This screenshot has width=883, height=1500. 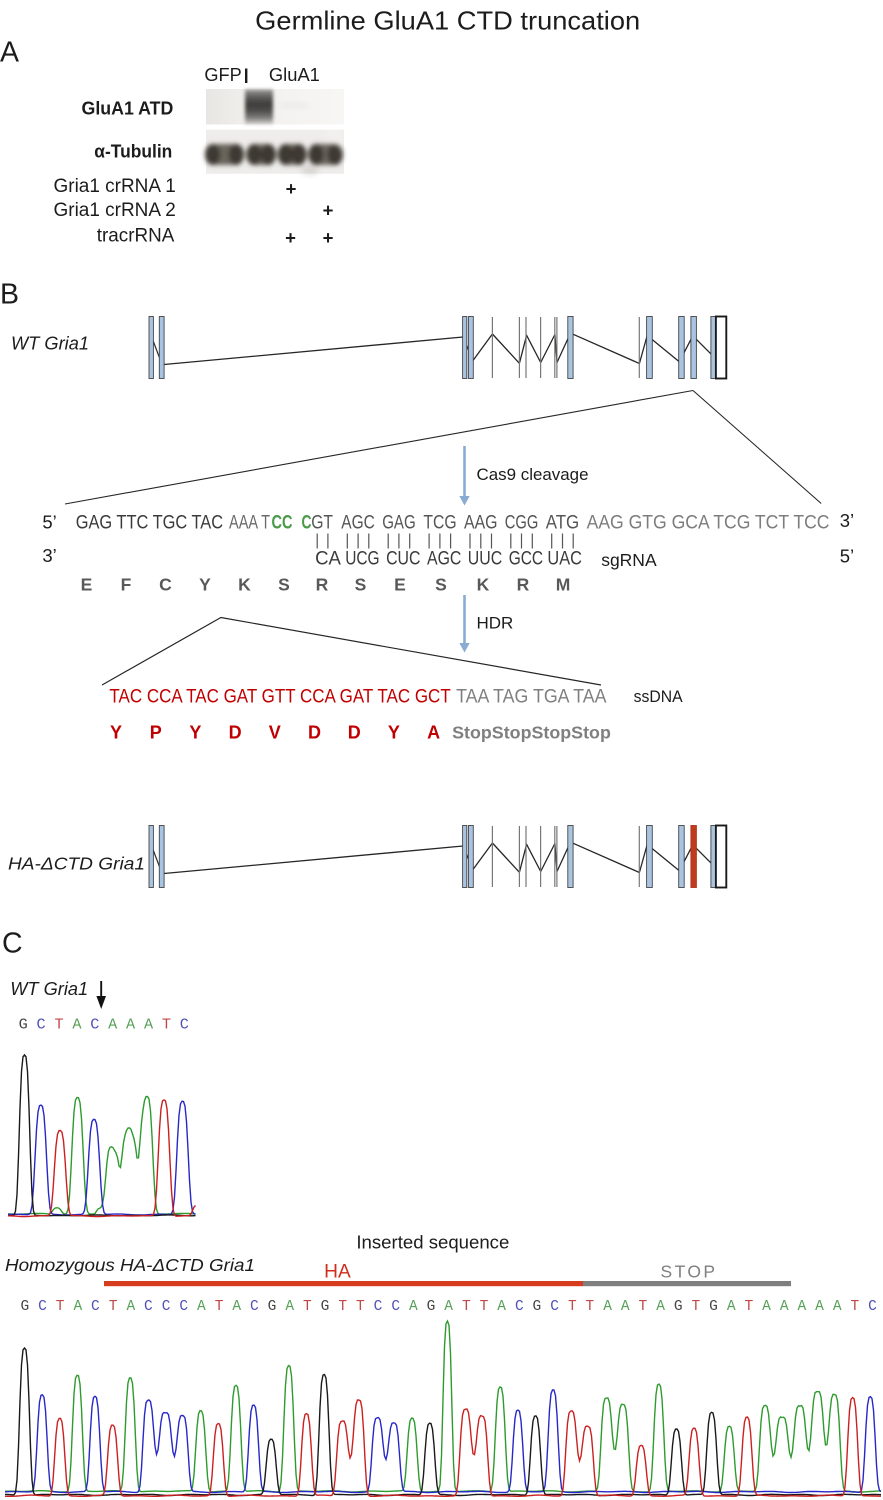 What do you see at coordinates (130, 1265) in the screenshot?
I see `svg-text: Homozygous HA-ΔCTD Gria1` at bounding box center [130, 1265].